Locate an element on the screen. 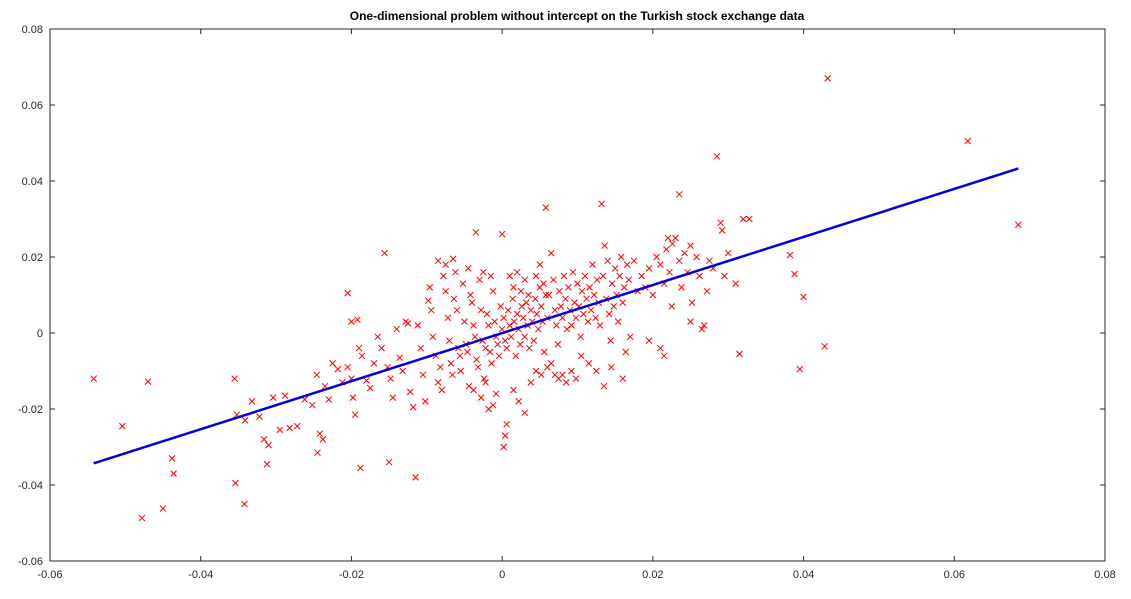 The height and width of the screenshot is (599, 1131). x-tick-label: 0.06 is located at coordinates (954, 575).